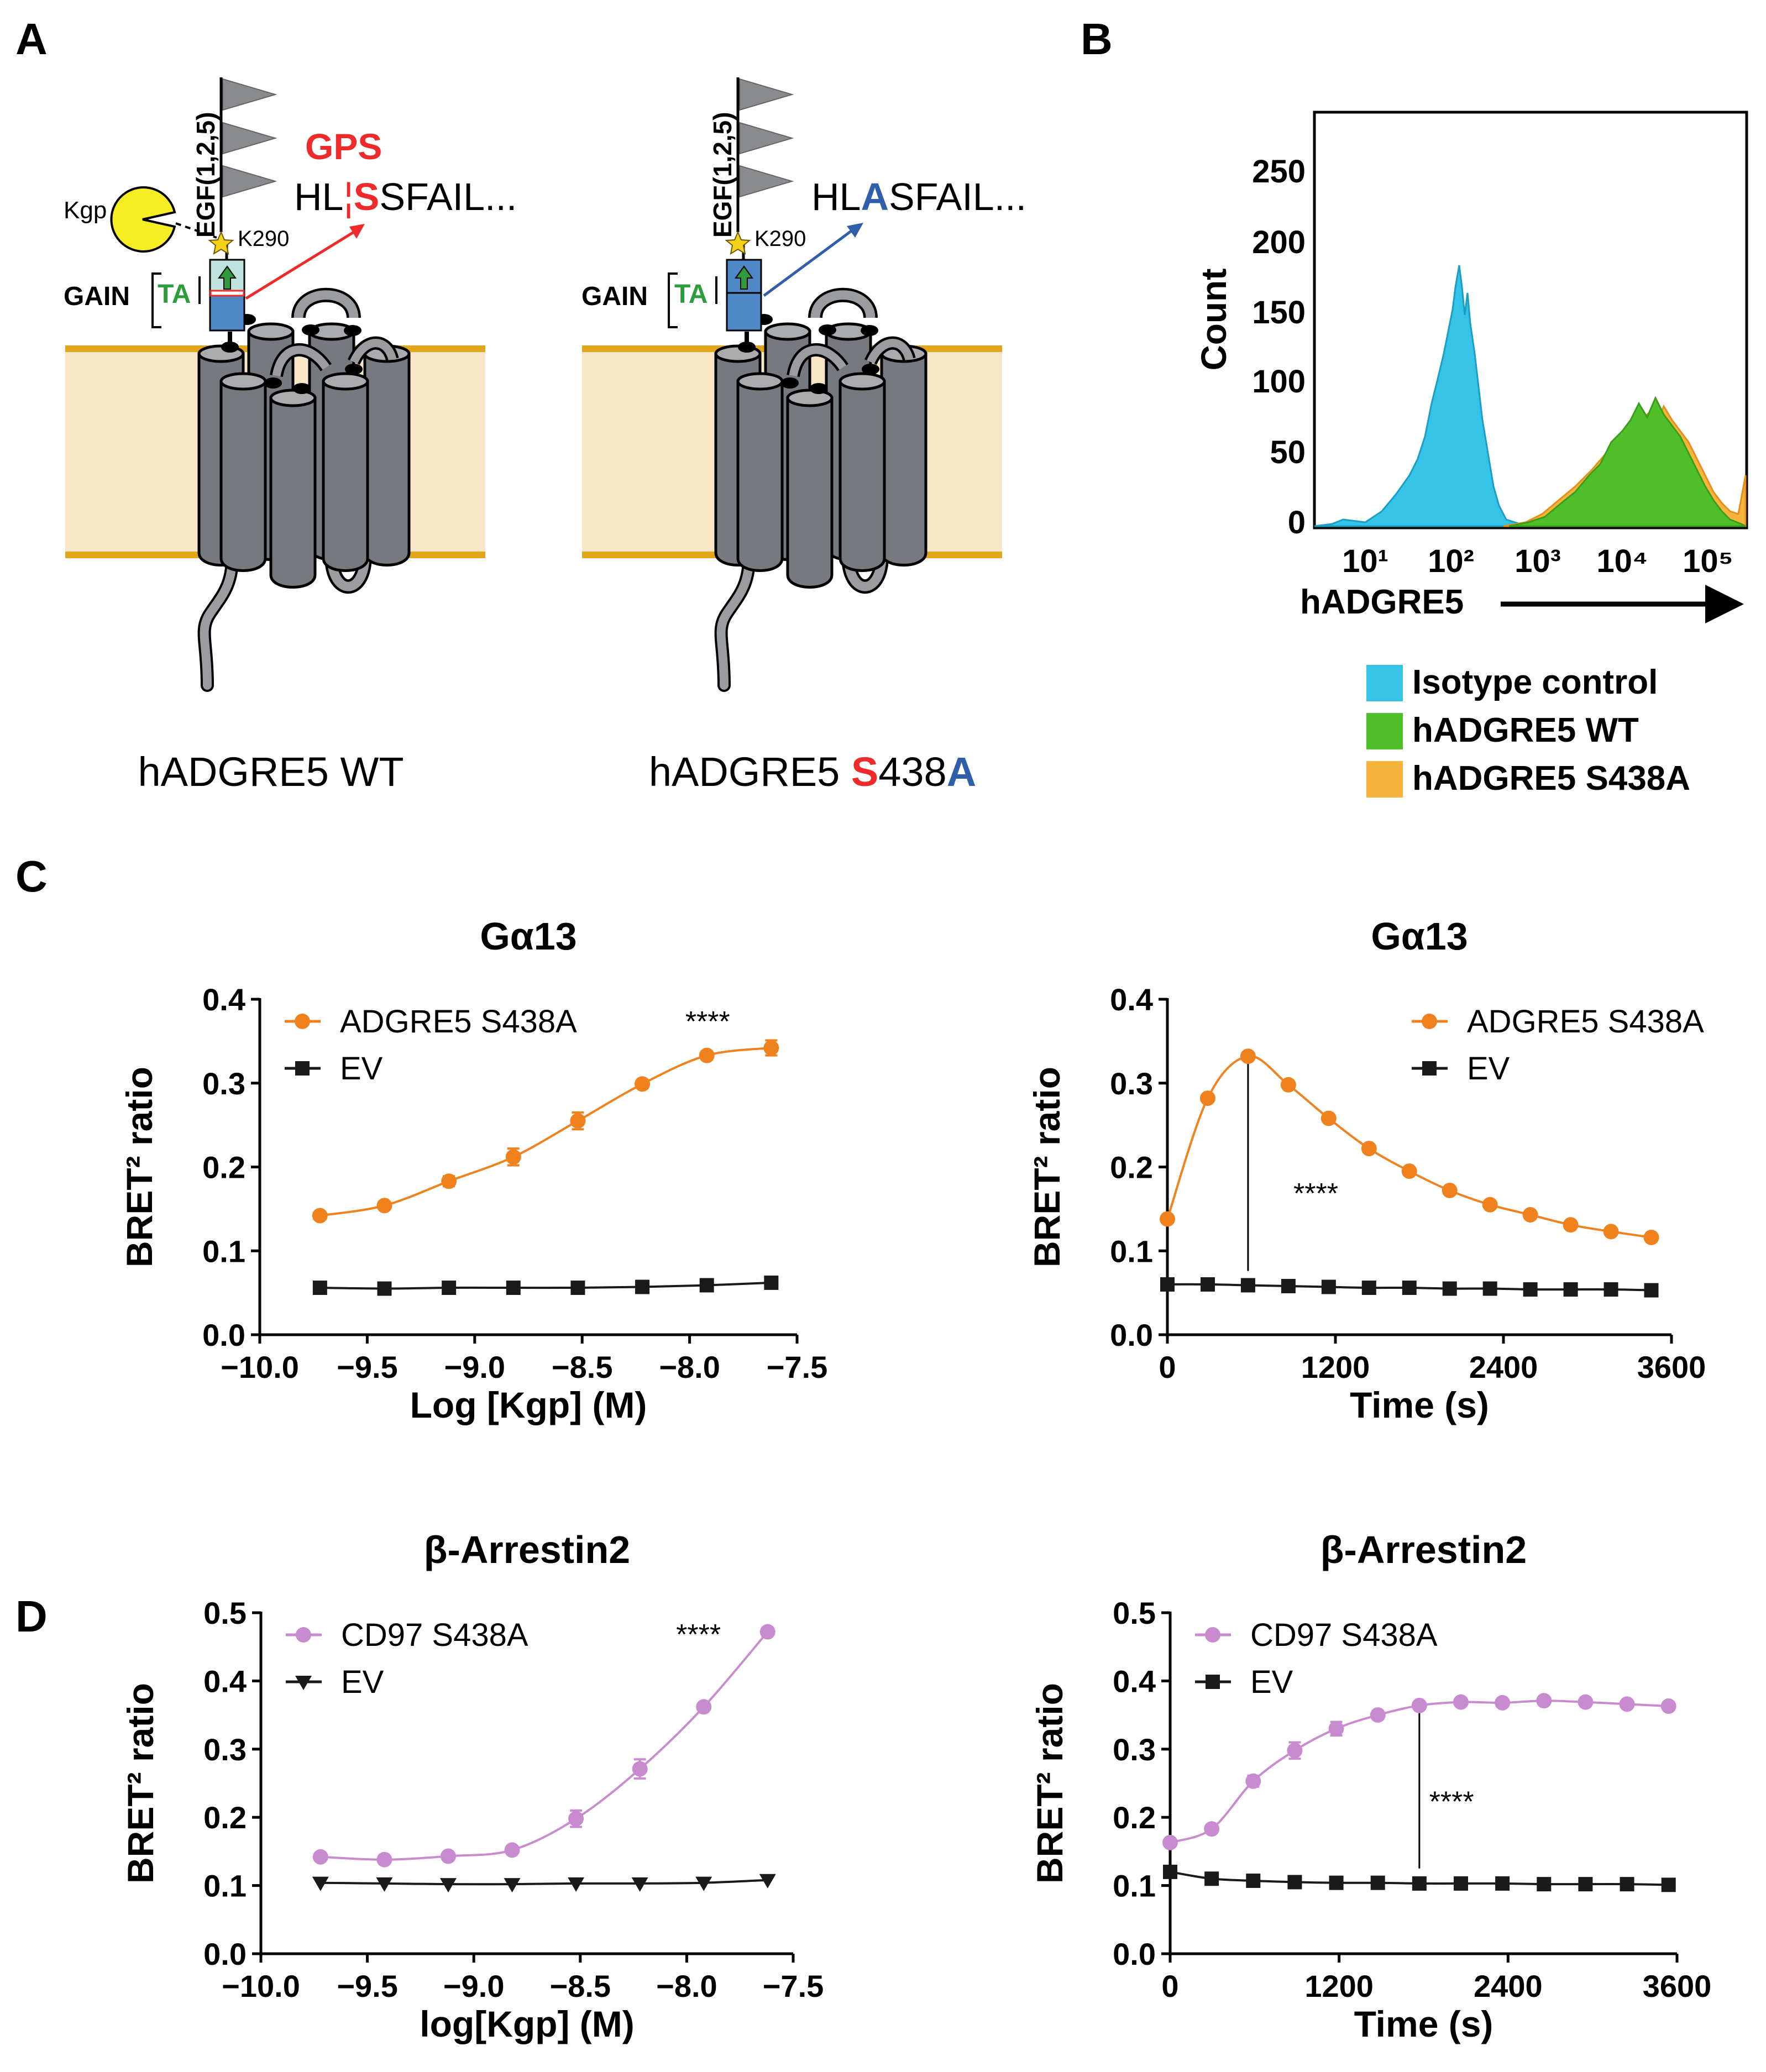 The width and height of the screenshot is (1766, 2072). I want to click on legend-label-wt: hADGRE5 WT, so click(1525, 730).